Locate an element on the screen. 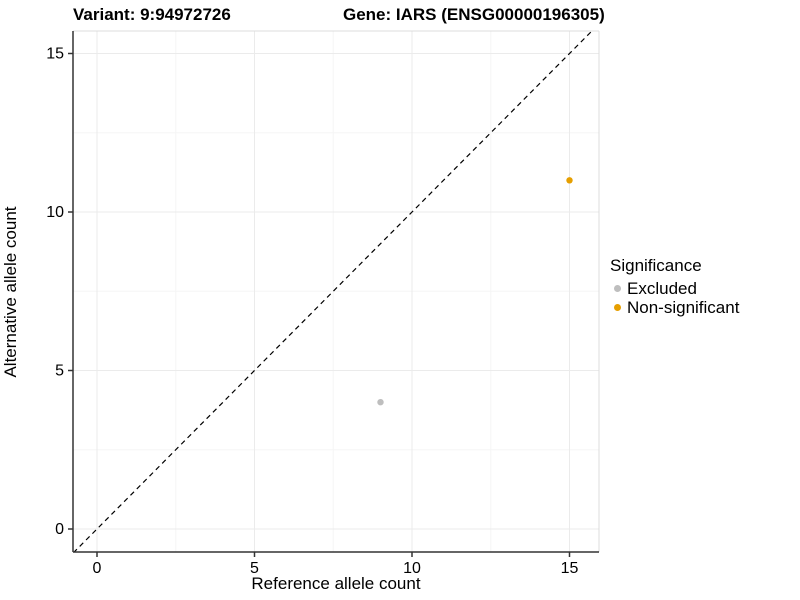  x-tick-label: 10 is located at coordinates (412, 568).